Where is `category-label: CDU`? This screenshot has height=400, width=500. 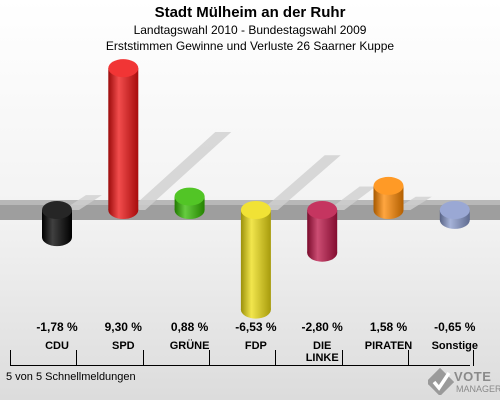
category-label: CDU is located at coordinates (57, 346).